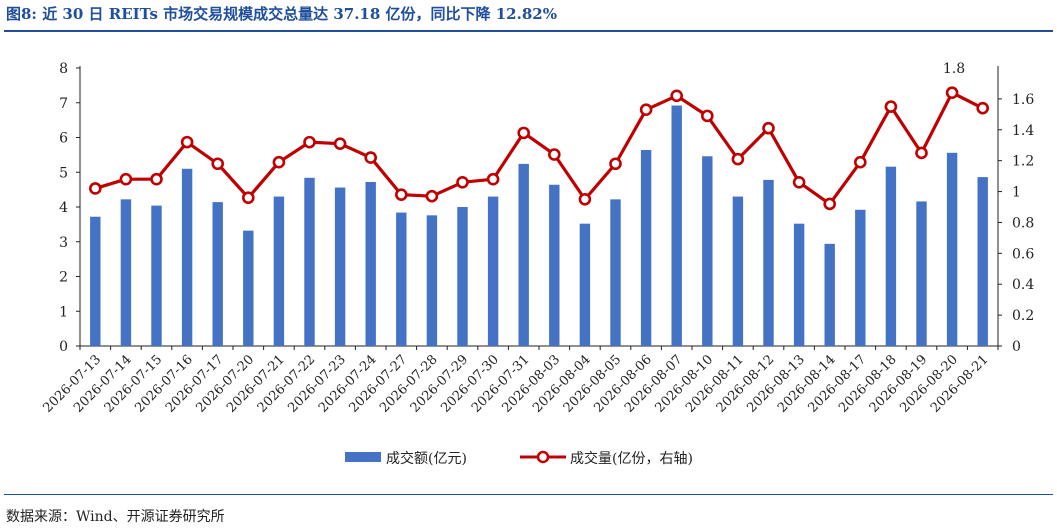 The width and height of the screenshot is (1057, 530). I want to click on right-tick-label: 1.2, so click(1023, 162).